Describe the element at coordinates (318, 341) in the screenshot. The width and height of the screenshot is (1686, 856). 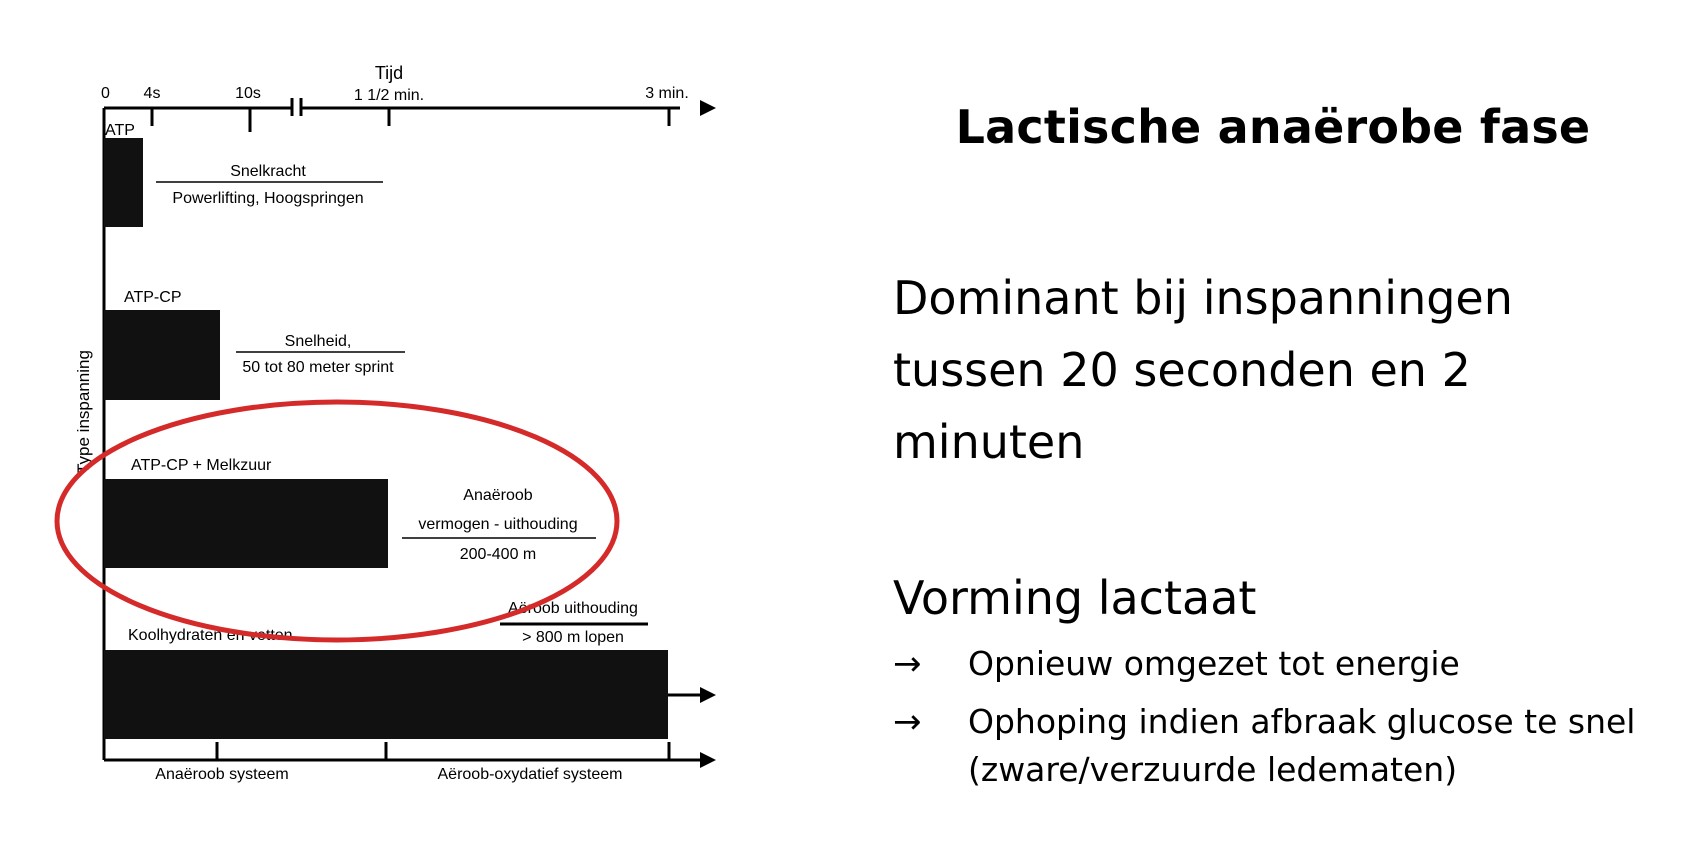
I see `atp-cp-activity-top: Snelheid,` at that location.